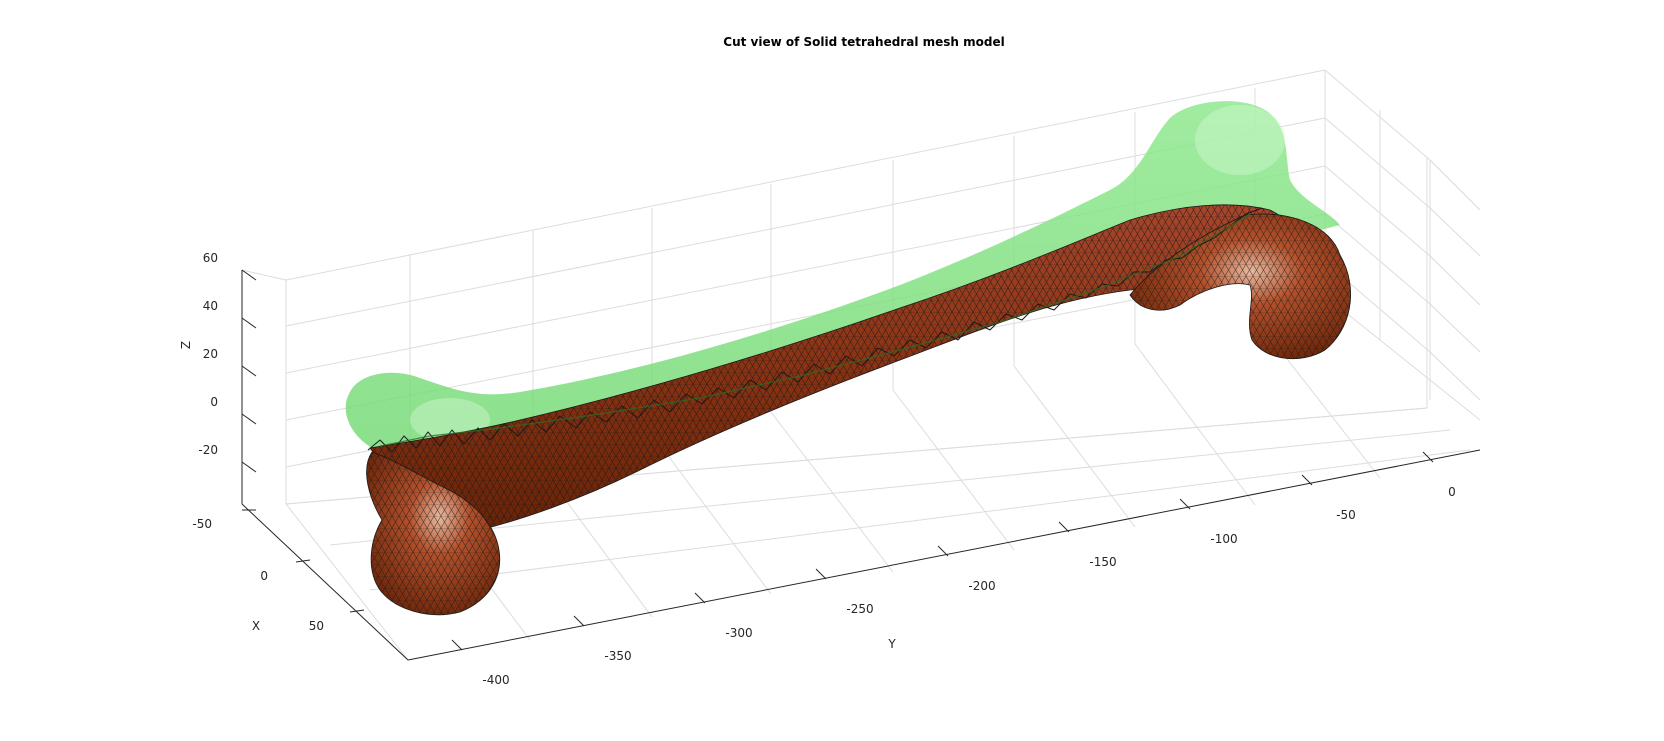 Image resolution: width=1664 pixels, height=741 pixels. What do you see at coordinates (218, 362) in the screenshot?
I see `z-axis: 60 40 20 0 -20 Z` at bounding box center [218, 362].